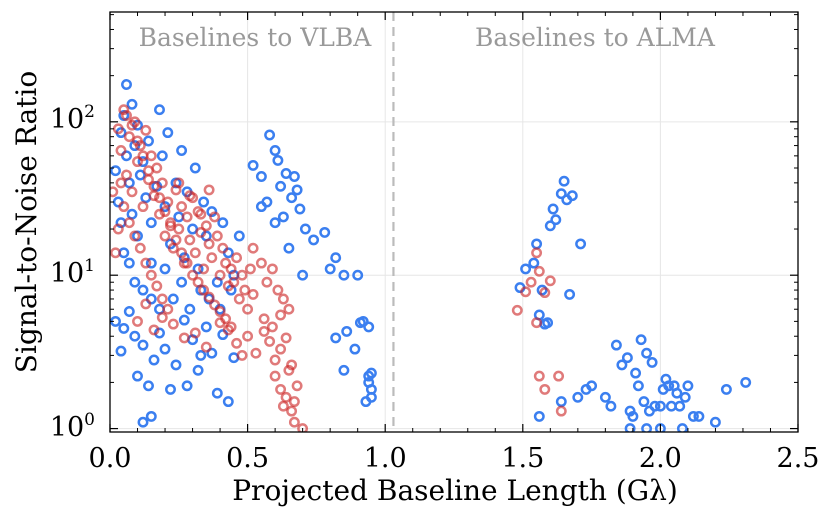 The image size is (839, 518). What do you see at coordinates (110, 458) in the screenshot?
I see `x-tick-label: 0.0` at bounding box center [110, 458].